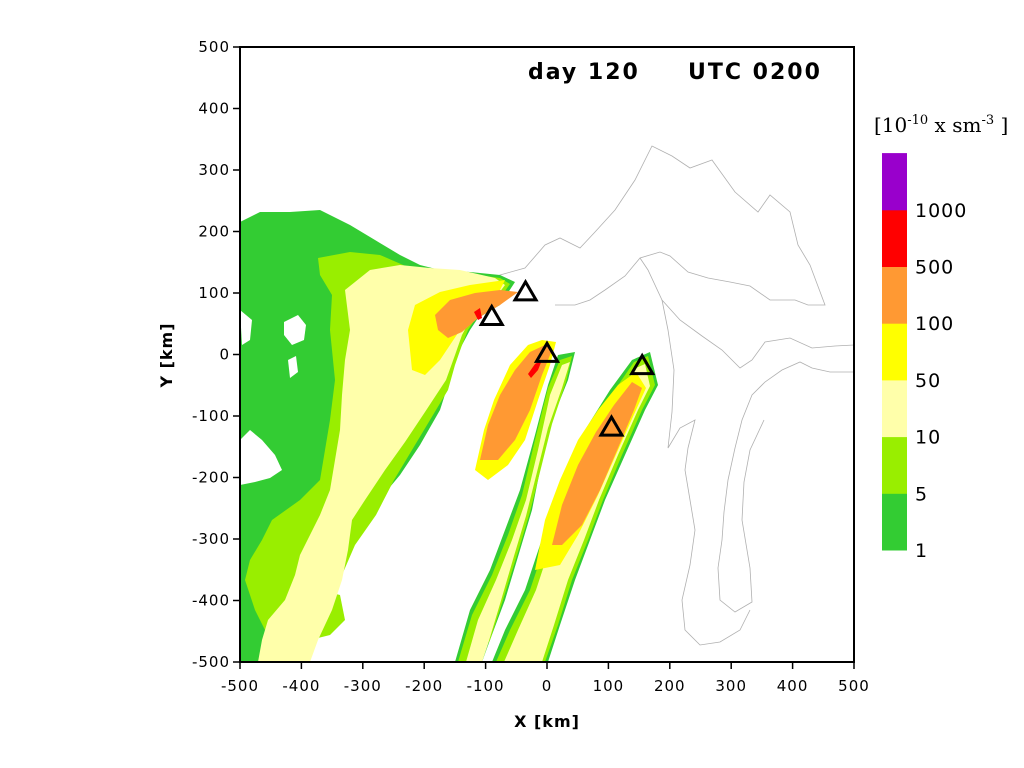 The height and width of the screenshot is (768, 1024). Describe the element at coordinates (934, 268) in the screenshot. I see `colorbar-level-label: 500` at that location.